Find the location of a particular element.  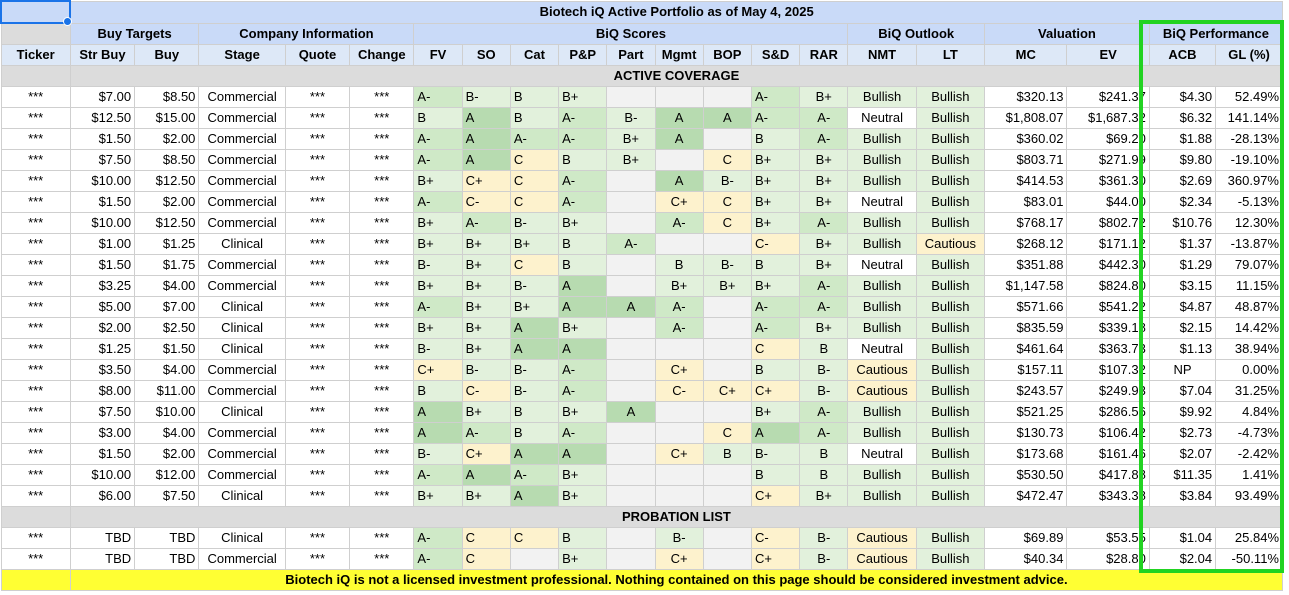

cell-ev: $171.12 is located at coordinates (1108, 244).